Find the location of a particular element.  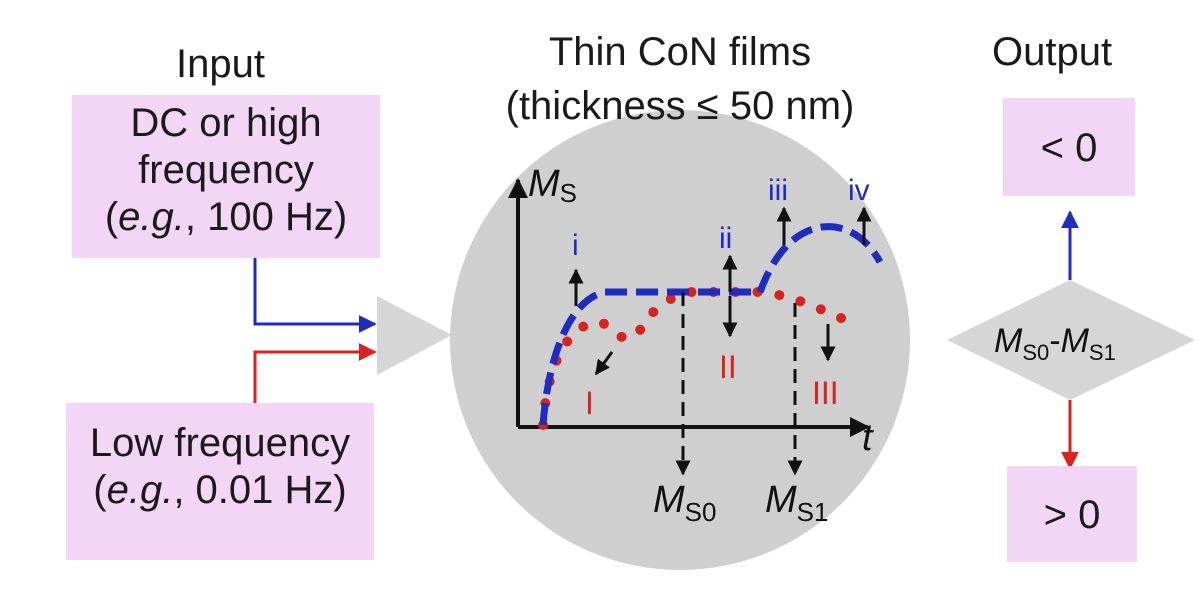

dc-value: , 100 Hz) is located at coordinates (266, 217).